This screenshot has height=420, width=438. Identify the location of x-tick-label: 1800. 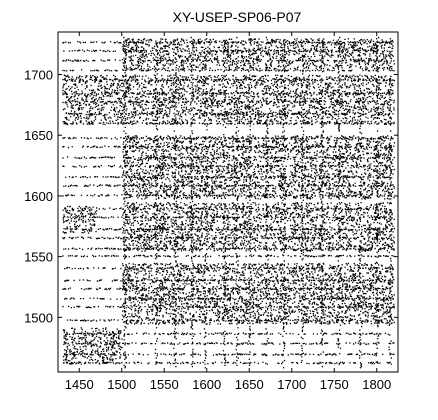
(376, 384).